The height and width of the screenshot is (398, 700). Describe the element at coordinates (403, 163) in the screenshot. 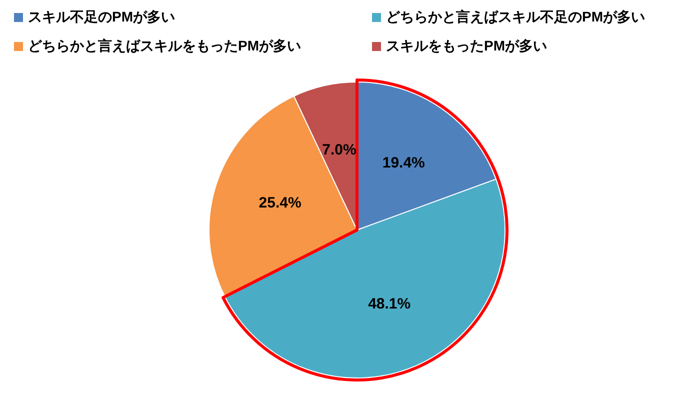

I see `data-label: 19.4%` at that location.